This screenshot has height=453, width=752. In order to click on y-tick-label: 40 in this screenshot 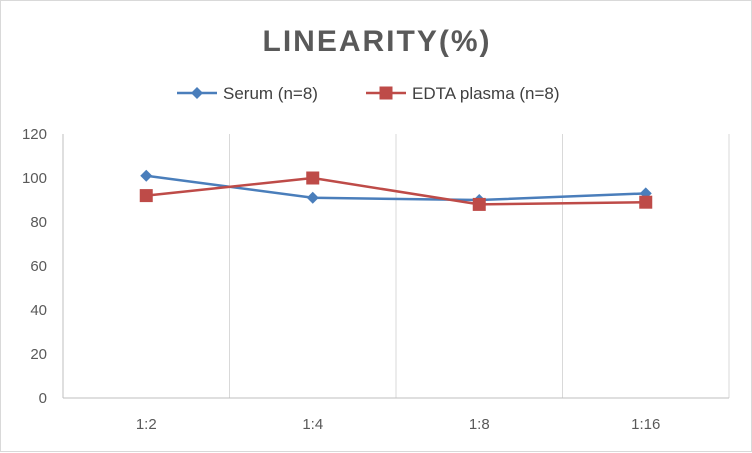, I will do `click(38, 310)`.